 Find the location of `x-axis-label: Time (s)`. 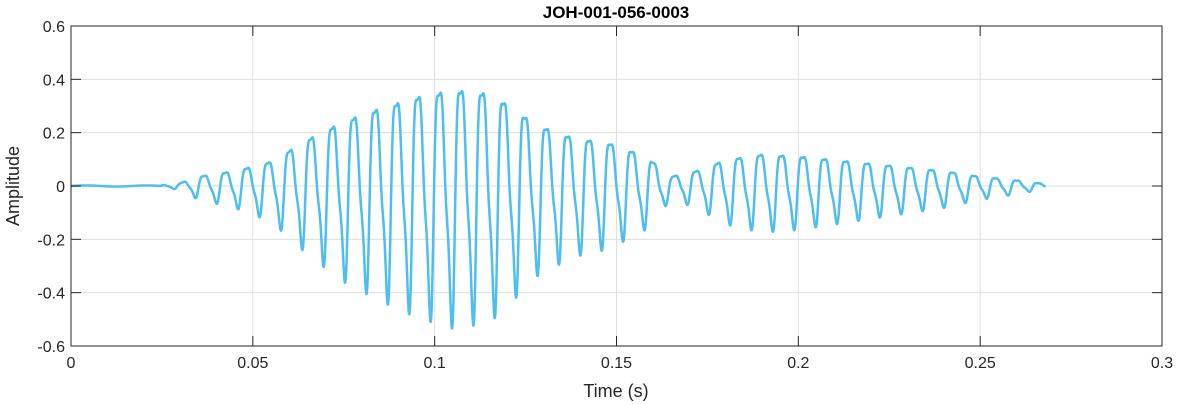

x-axis-label: Time (s) is located at coordinates (615, 391).